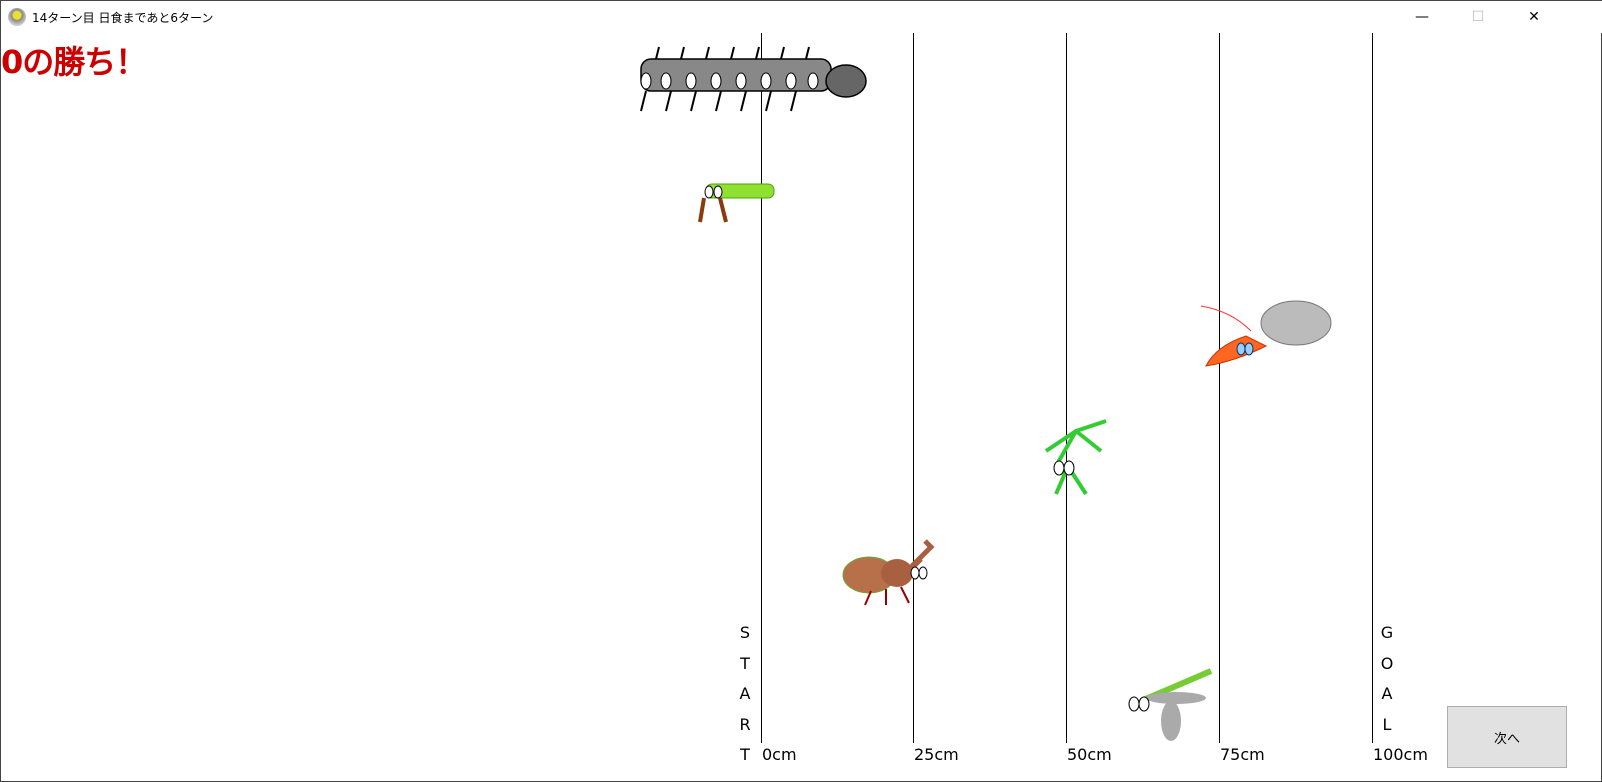 The image size is (1602, 782). I want to click on mark-0cm: 0cm, so click(779, 754).